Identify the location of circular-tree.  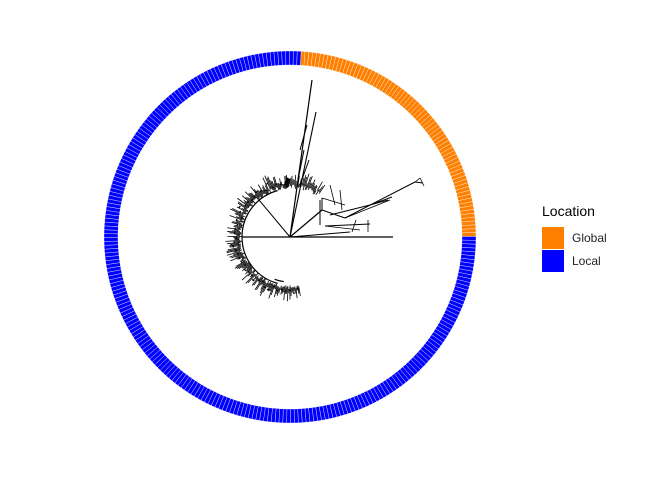
(325, 190).